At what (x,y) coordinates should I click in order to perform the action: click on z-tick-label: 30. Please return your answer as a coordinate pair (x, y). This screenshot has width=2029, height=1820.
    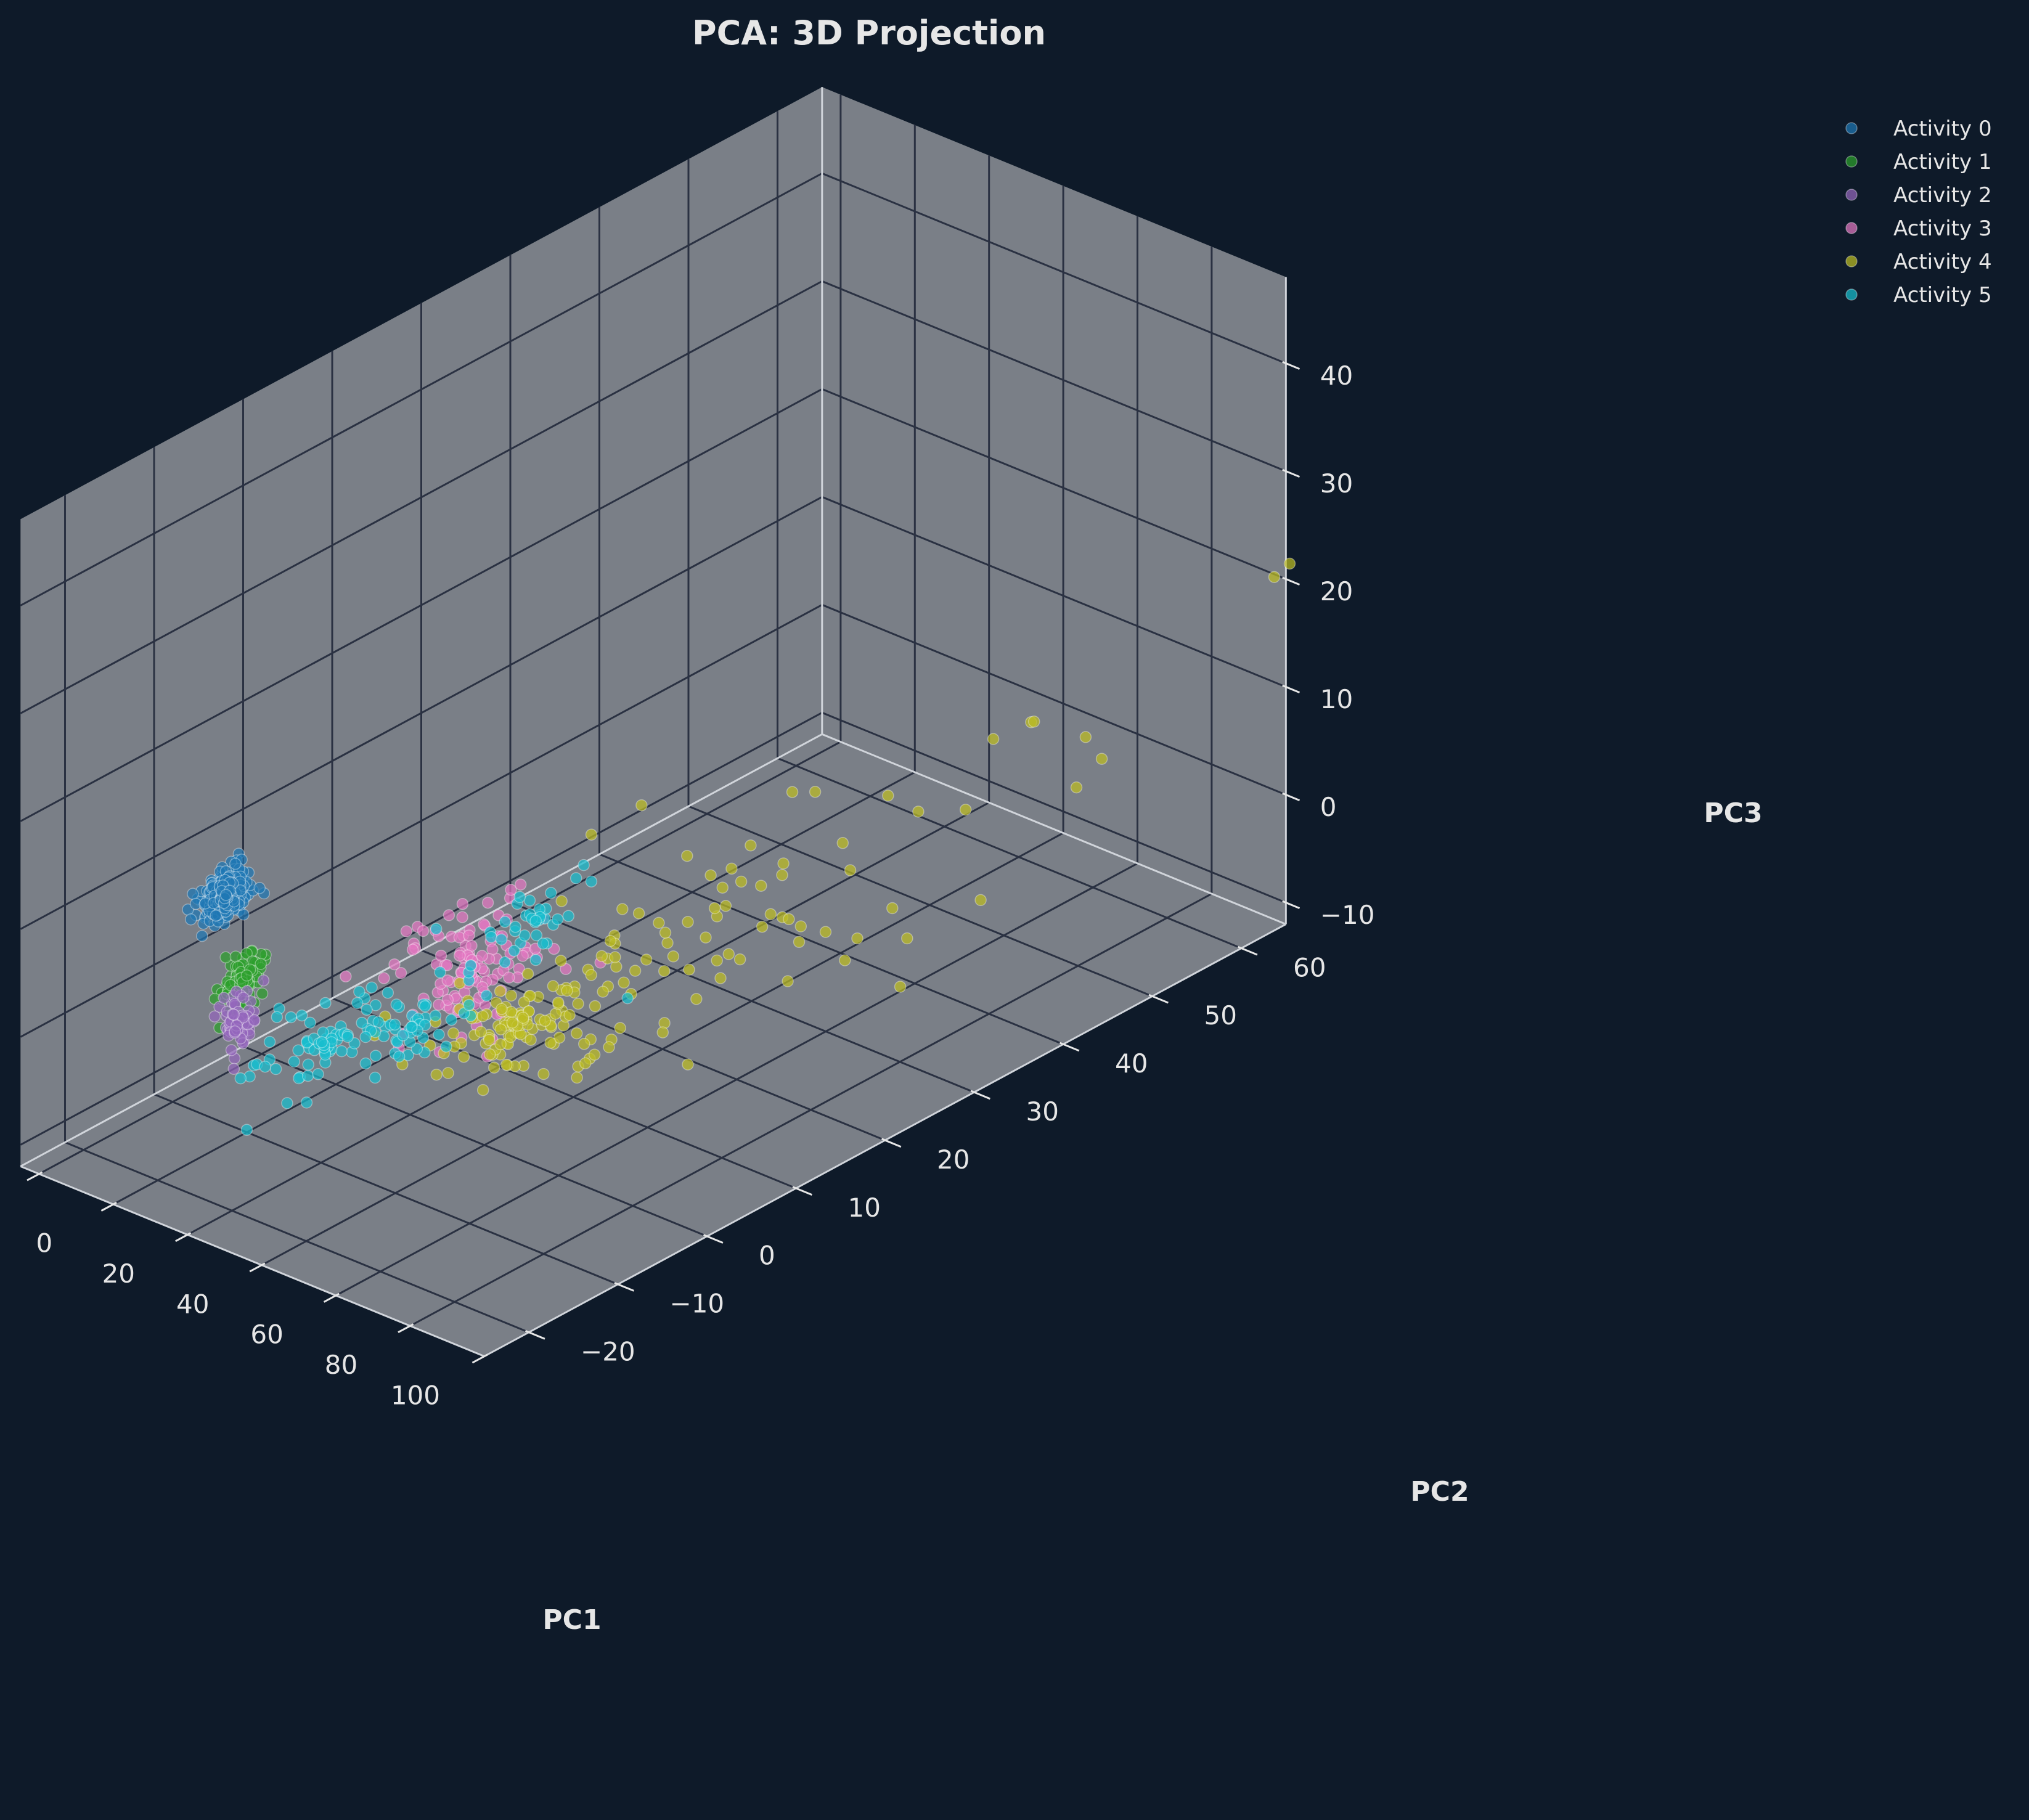
    Looking at the image, I should click on (1336, 483).